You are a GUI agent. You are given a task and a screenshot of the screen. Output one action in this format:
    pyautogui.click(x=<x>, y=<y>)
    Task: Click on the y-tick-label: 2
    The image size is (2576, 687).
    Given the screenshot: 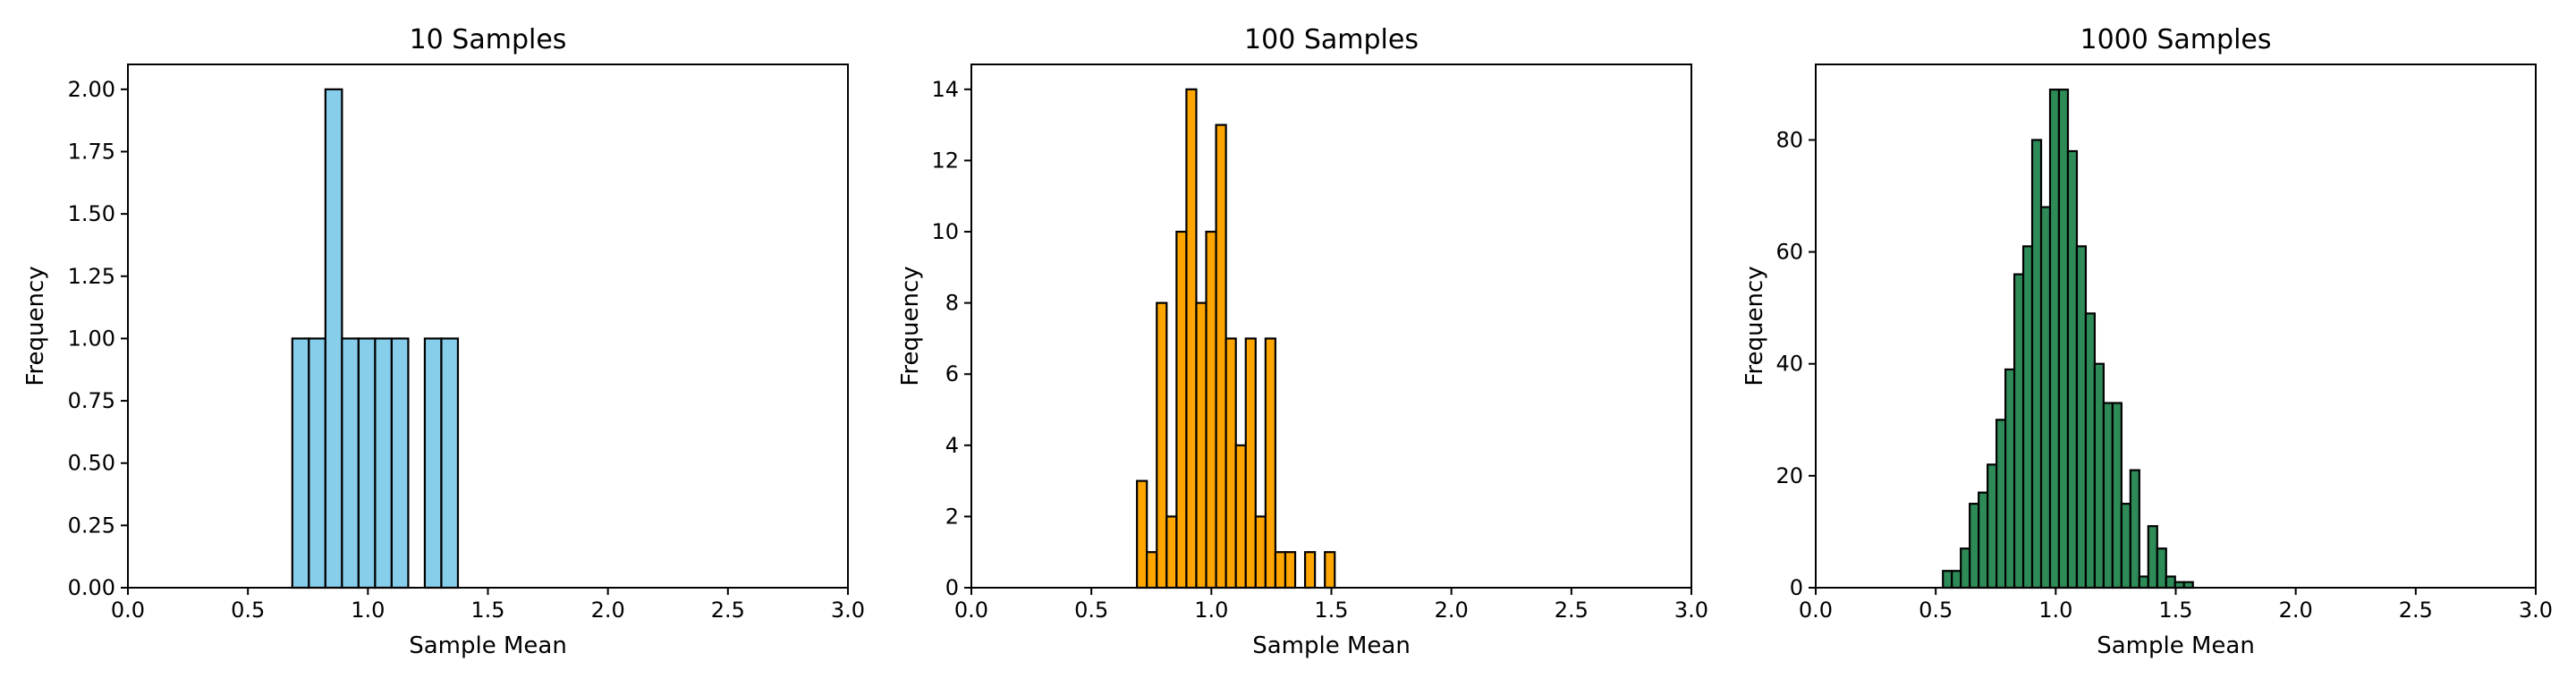 What is the action you would take?
    pyautogui.click(x=952, y=516)
    